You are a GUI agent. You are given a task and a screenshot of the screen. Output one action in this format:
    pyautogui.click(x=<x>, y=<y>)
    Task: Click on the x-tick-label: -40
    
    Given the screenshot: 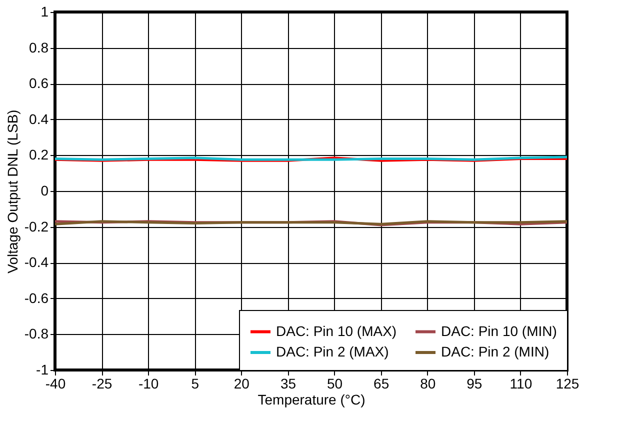 What is the action you would take?
    pyautogui.click(x=55, y=384)
    